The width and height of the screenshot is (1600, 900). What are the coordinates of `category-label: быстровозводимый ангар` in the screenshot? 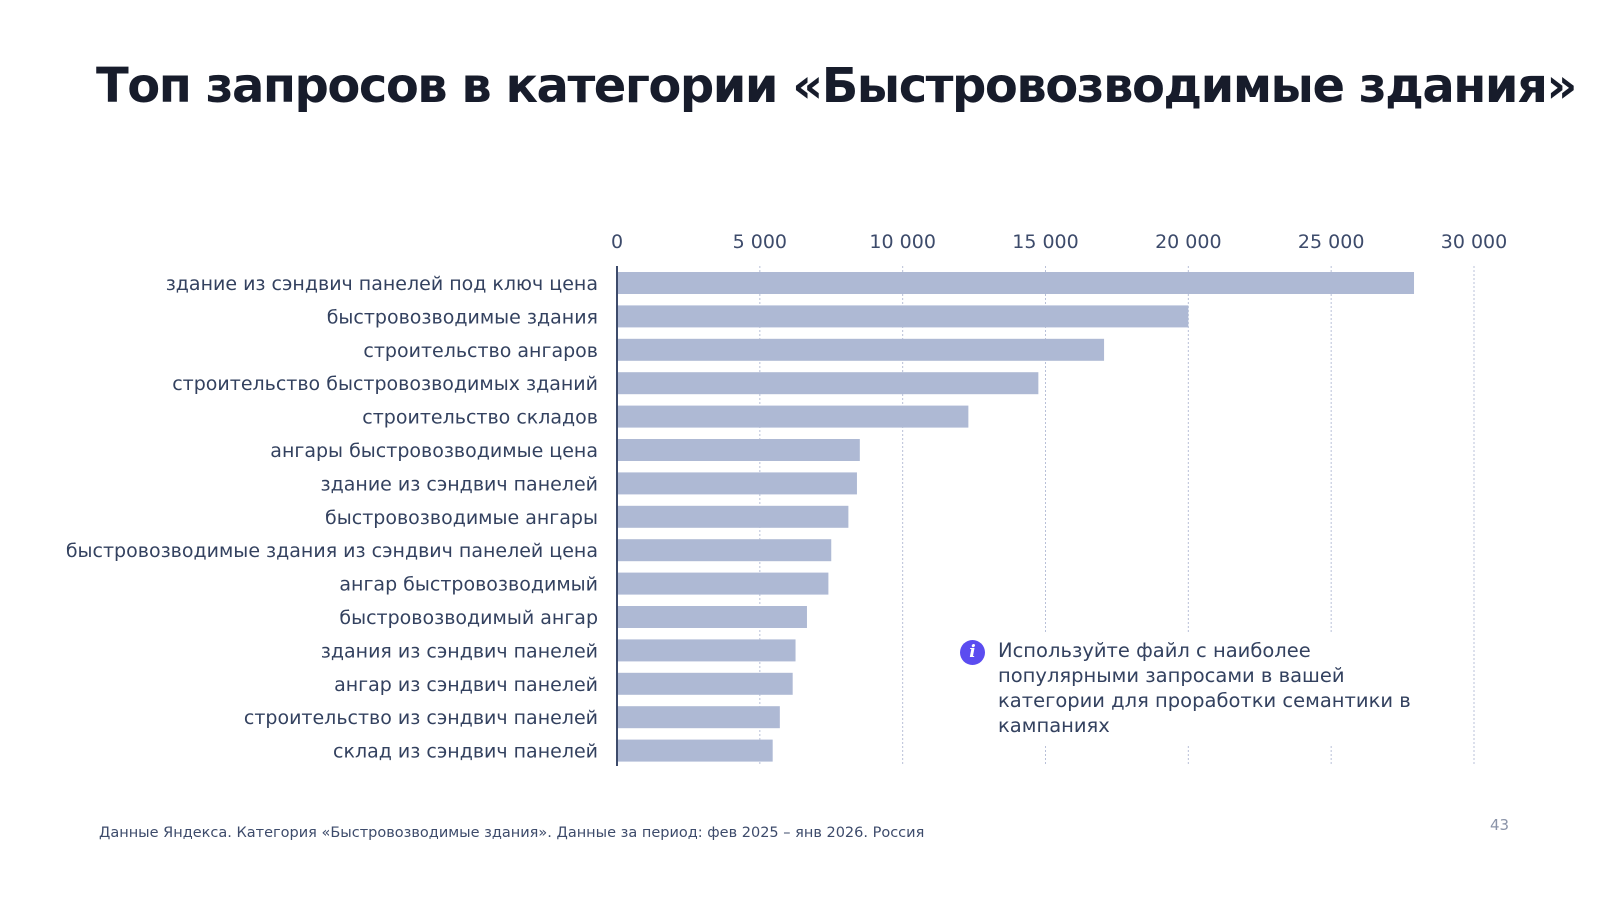 It's located at (468, 618).